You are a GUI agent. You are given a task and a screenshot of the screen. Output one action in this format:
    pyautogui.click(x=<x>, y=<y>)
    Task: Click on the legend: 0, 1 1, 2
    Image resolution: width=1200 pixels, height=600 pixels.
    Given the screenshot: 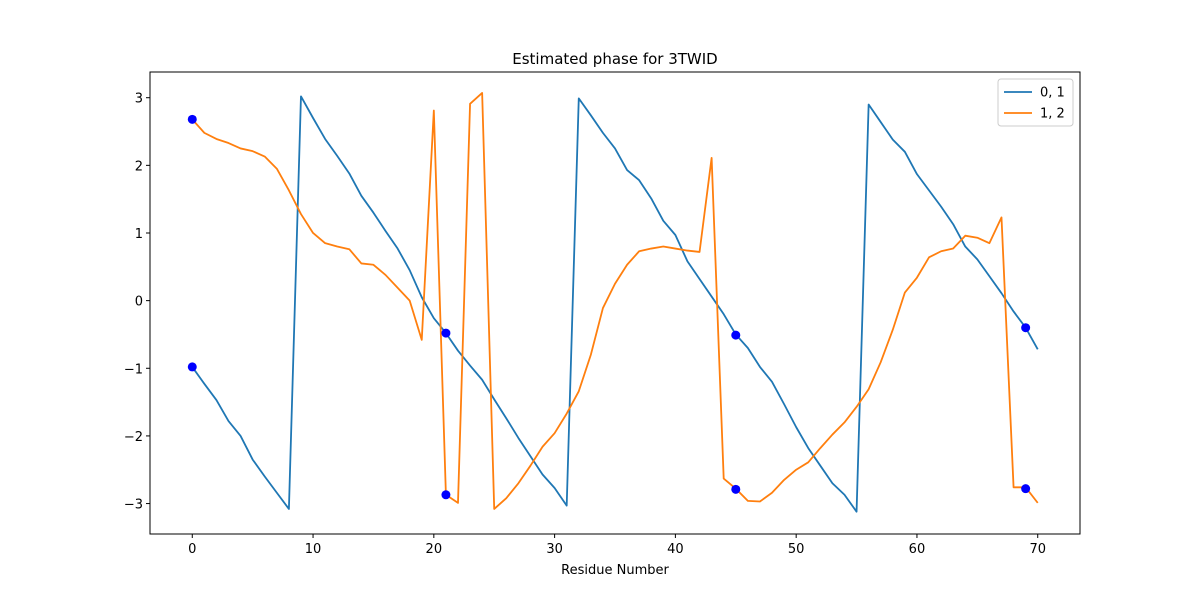 What is the action you would take?
    pyautogui.click(x=1035, y=102)
    